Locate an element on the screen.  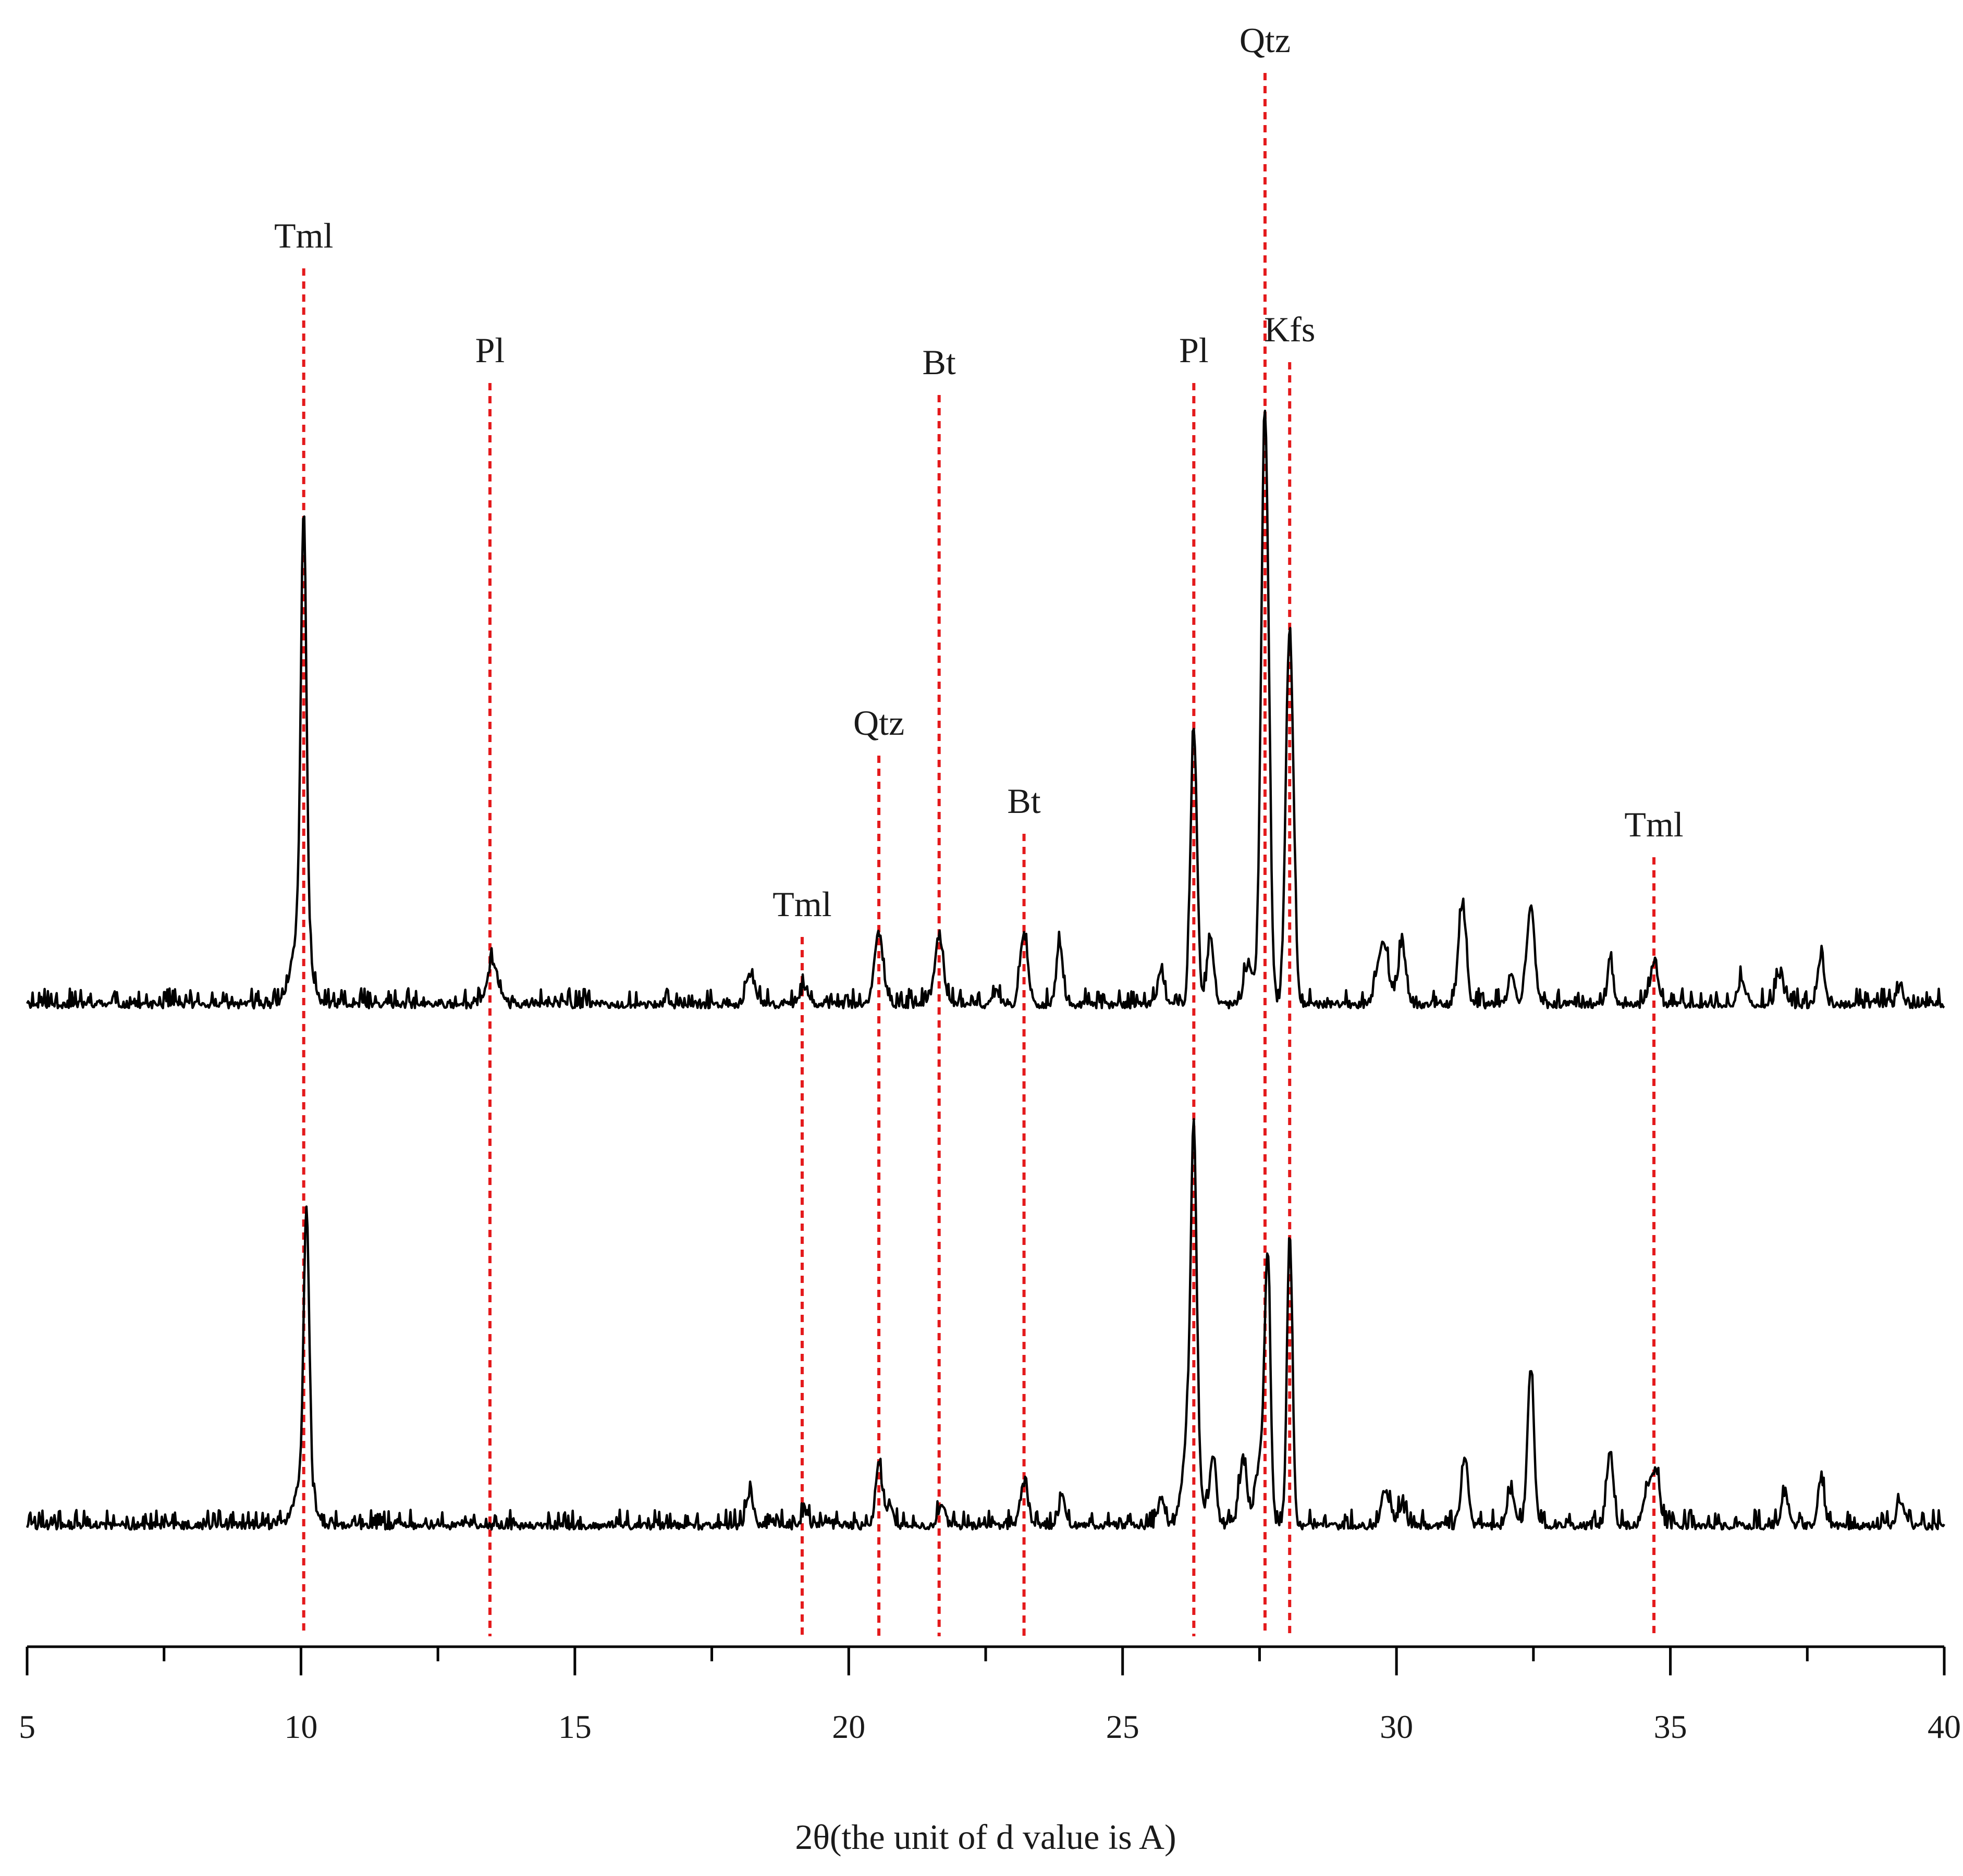
x-tick-label: 10 is located at coordinates (300, 1726).